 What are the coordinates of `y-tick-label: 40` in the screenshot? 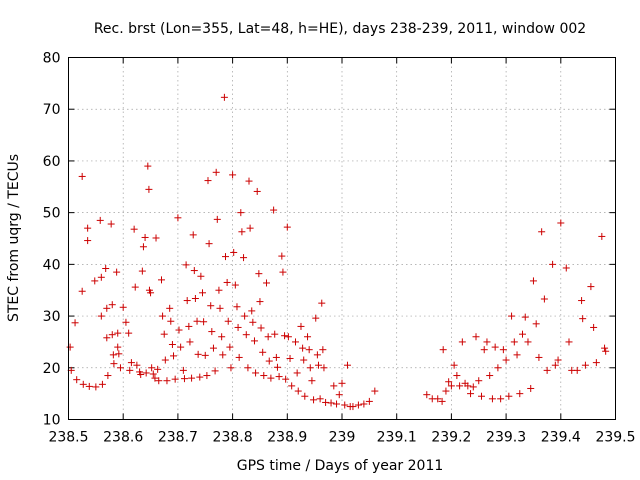 It's located at (52, 265).